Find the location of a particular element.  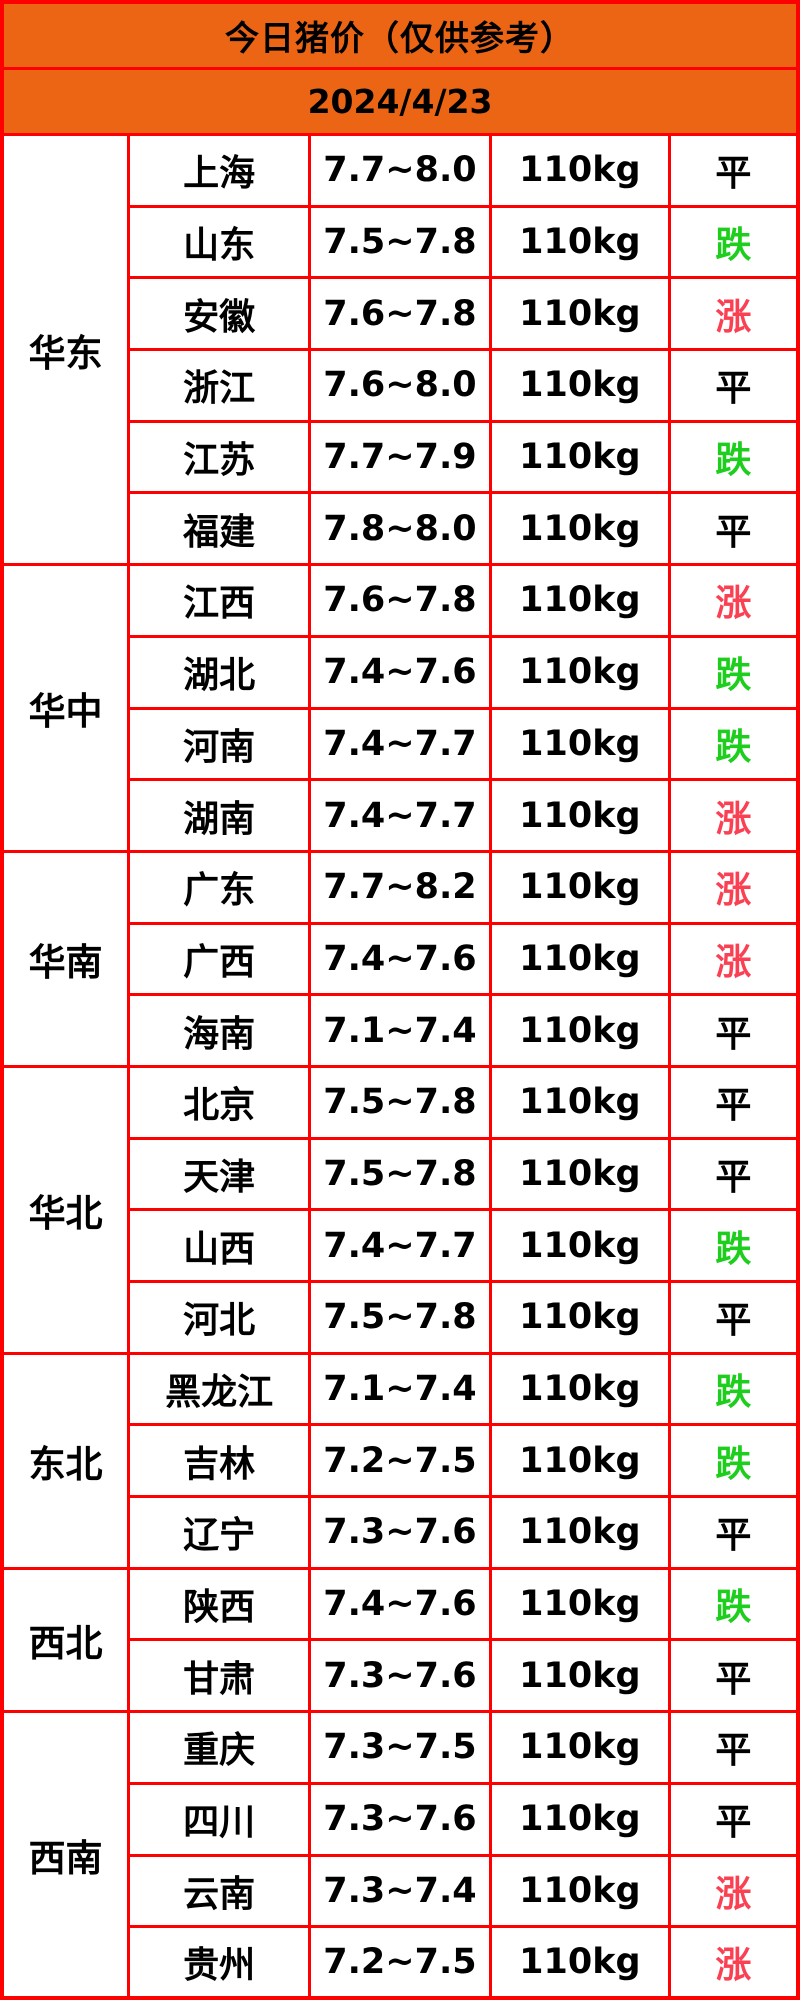

table-row: 东北 黑龙江 7.1~7.4 110kg 跌 is located at coordinates (400, 1460).